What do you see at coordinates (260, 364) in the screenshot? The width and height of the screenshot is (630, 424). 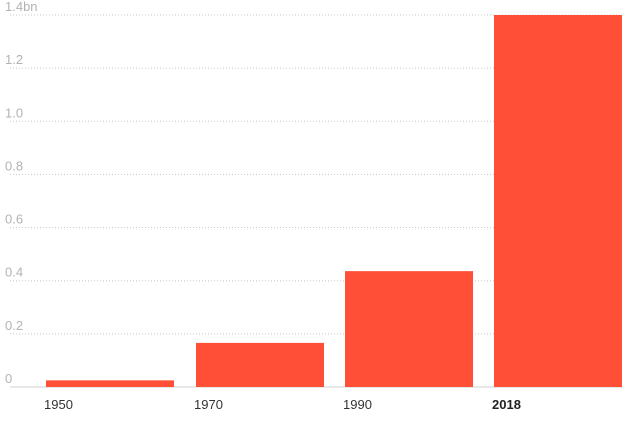 I see `bar-1970` at bounding box center [260, 364].